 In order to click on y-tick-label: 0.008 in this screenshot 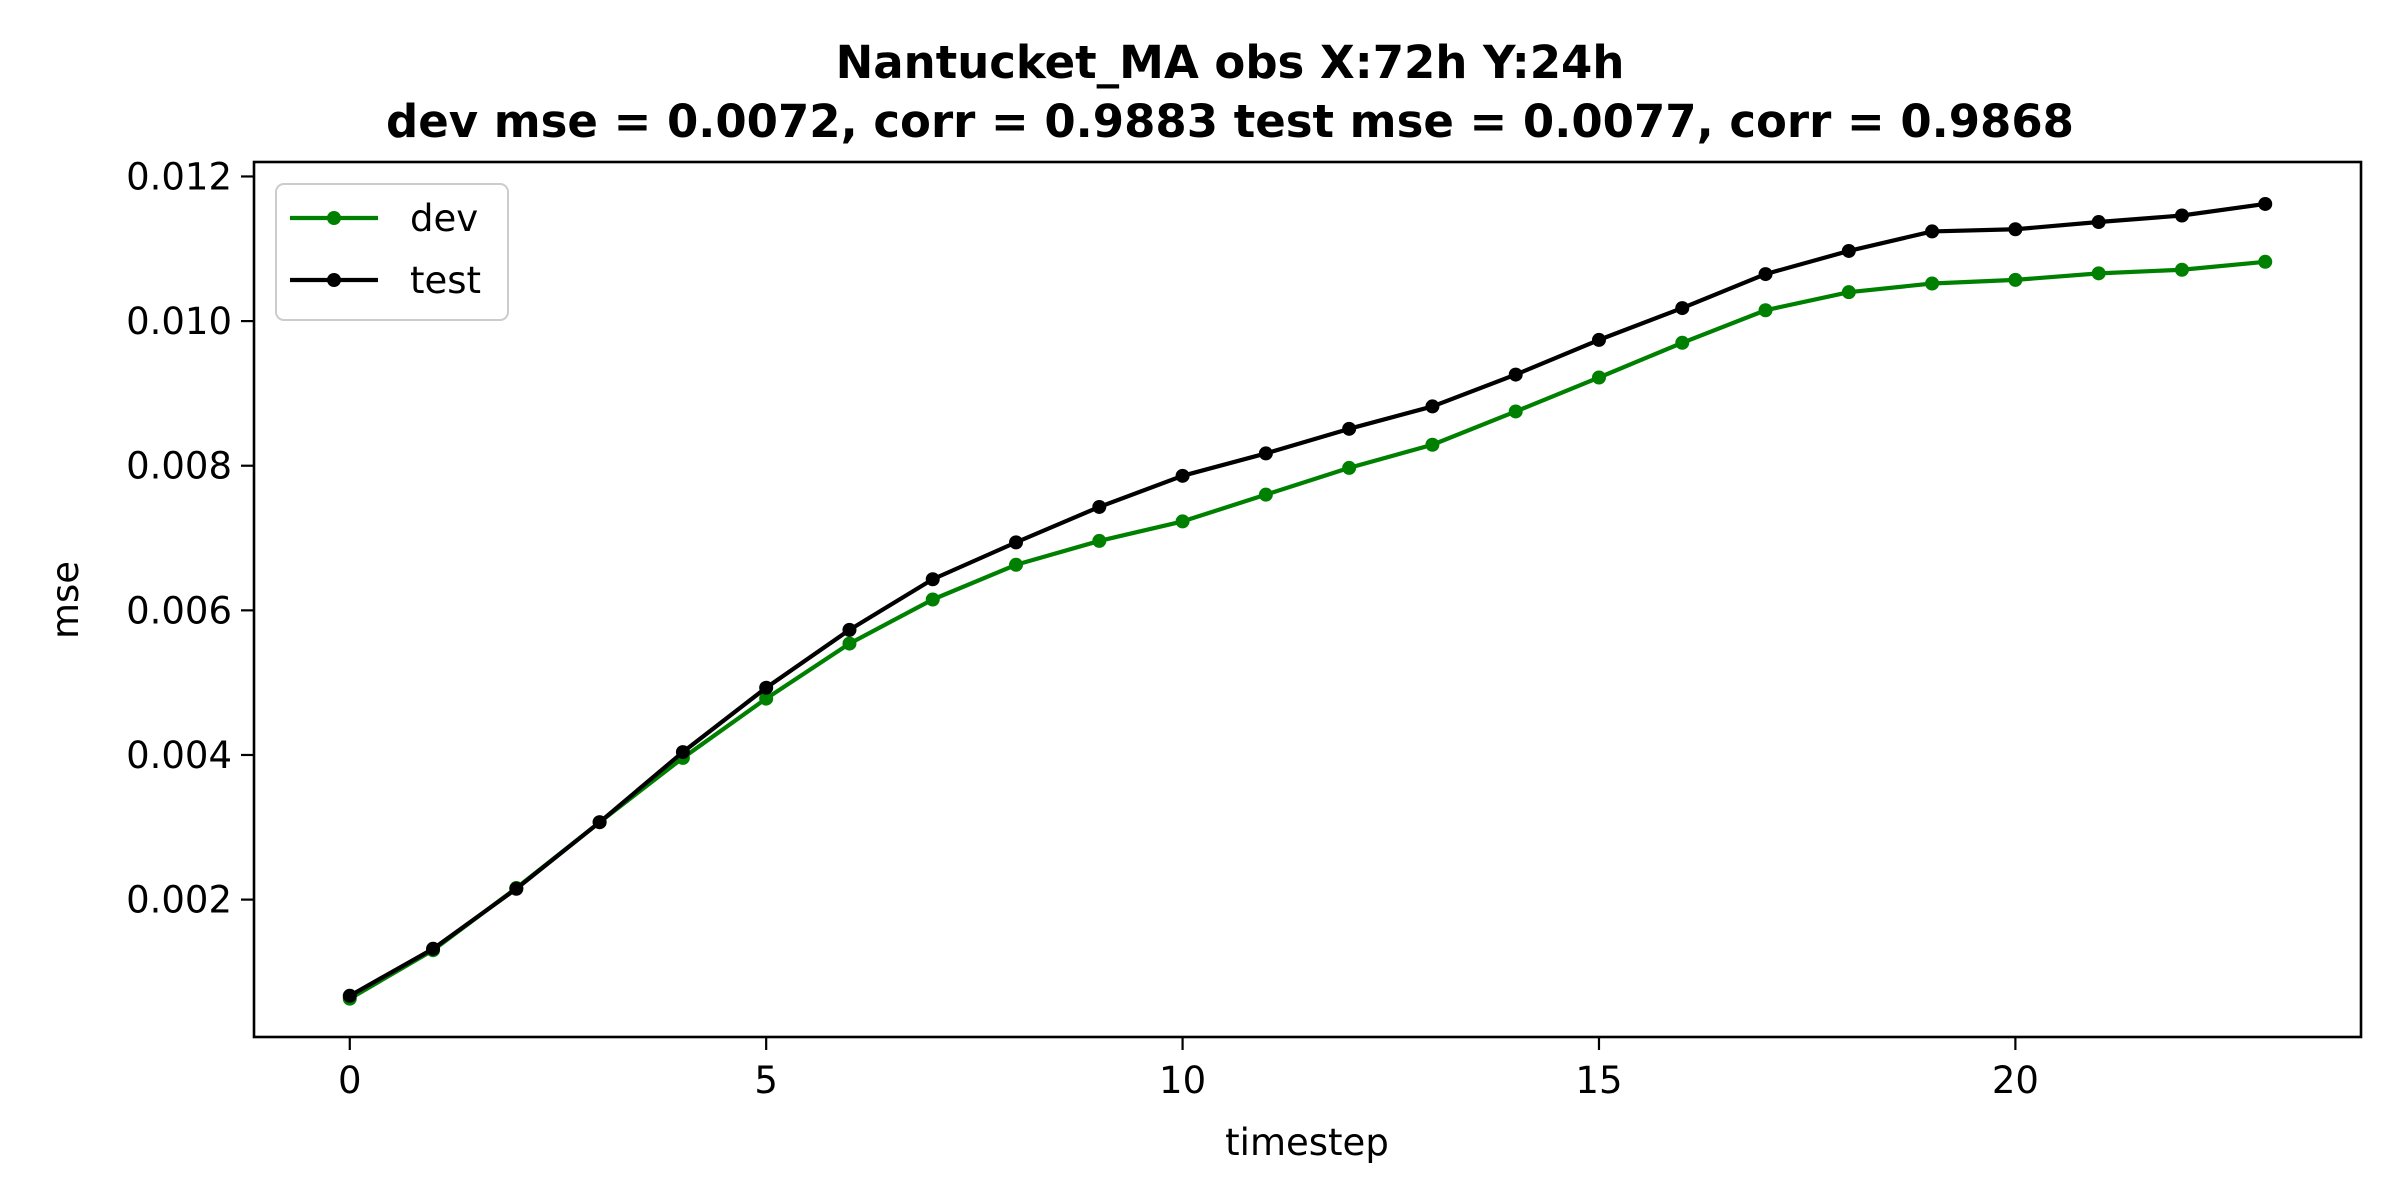, I will do `click(179, 466)`.